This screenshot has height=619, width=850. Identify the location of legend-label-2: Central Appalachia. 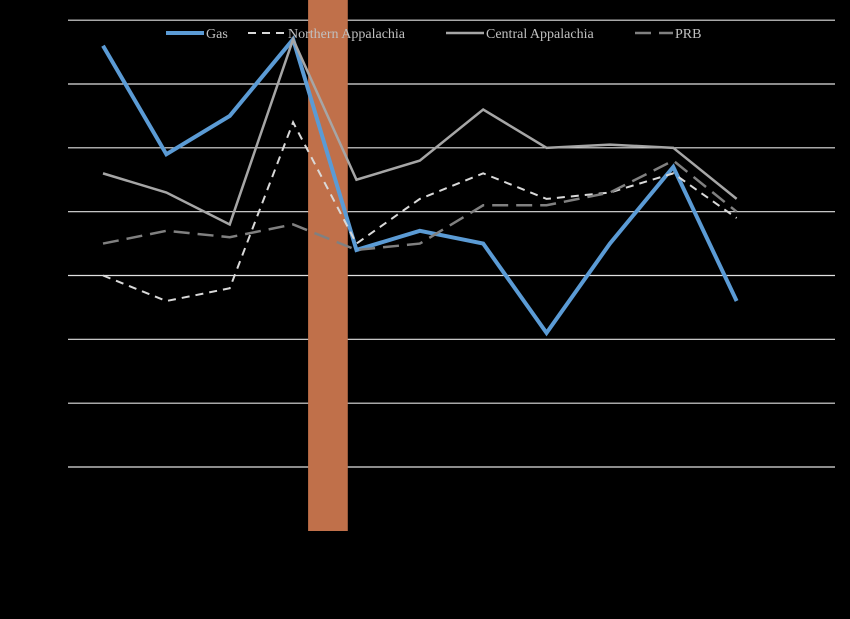
(540, 34).